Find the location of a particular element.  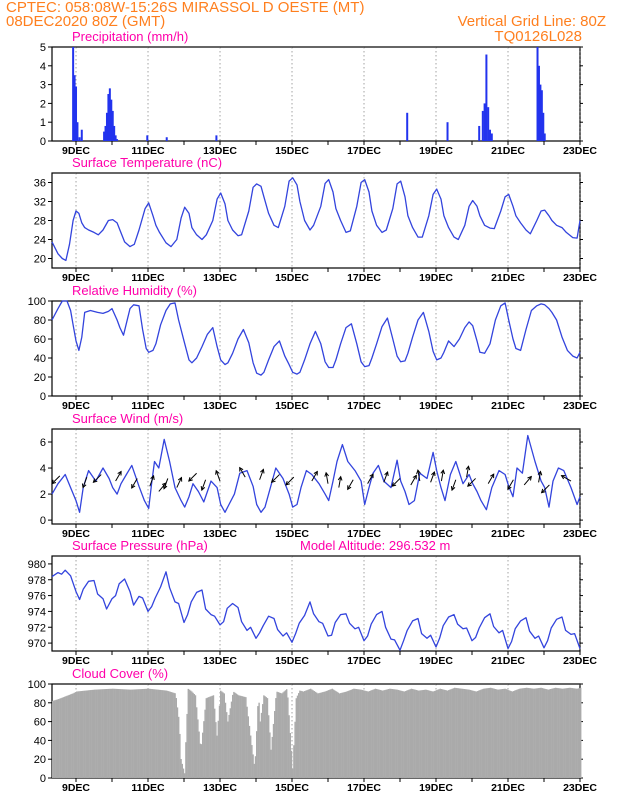

model-code: TQ0126L028 is located at coordinates (538, 36).